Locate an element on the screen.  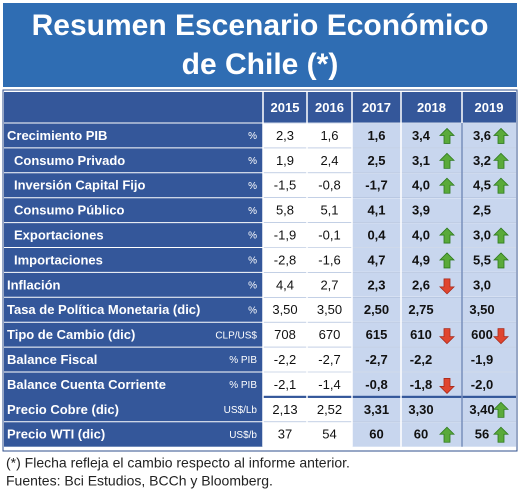
cell-value: 615 is located at coordinates (377, 334).